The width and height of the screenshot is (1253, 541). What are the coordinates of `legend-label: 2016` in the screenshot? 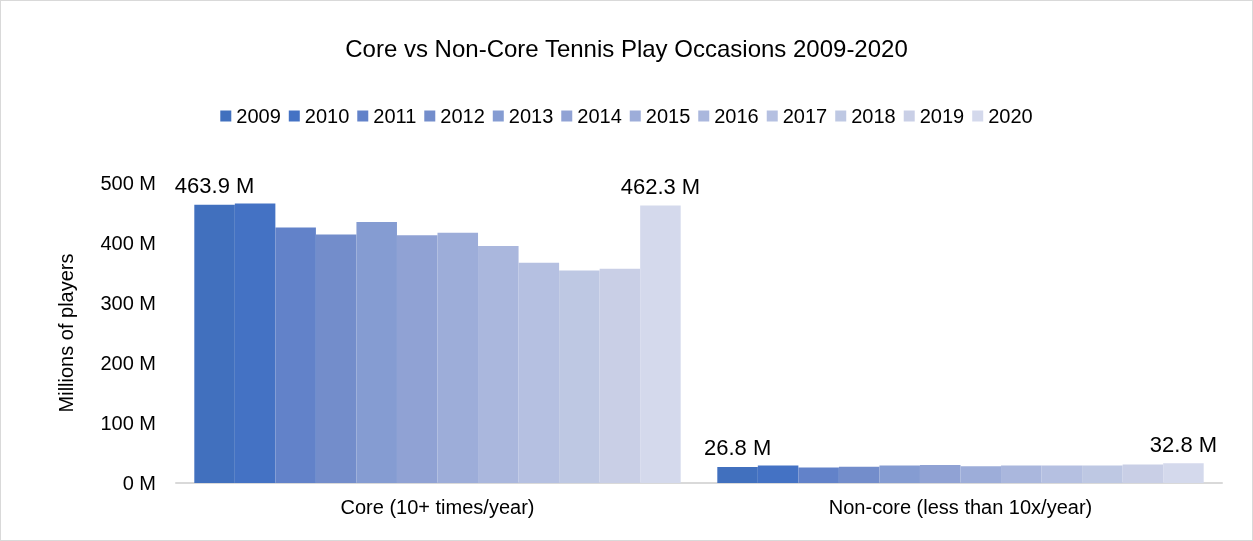 It's located at (736, 116).